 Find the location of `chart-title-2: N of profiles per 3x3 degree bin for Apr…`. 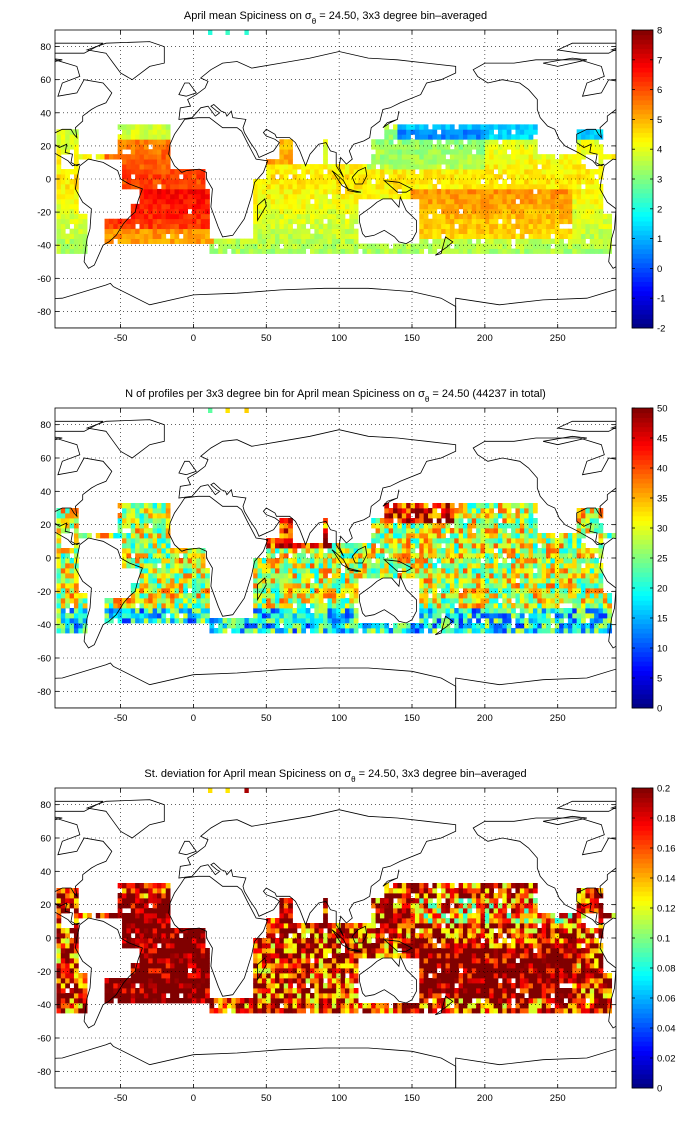

chart-title-2: N of profiles per 3x3 degree bin for Apr… is located at coordinates (335, 396).